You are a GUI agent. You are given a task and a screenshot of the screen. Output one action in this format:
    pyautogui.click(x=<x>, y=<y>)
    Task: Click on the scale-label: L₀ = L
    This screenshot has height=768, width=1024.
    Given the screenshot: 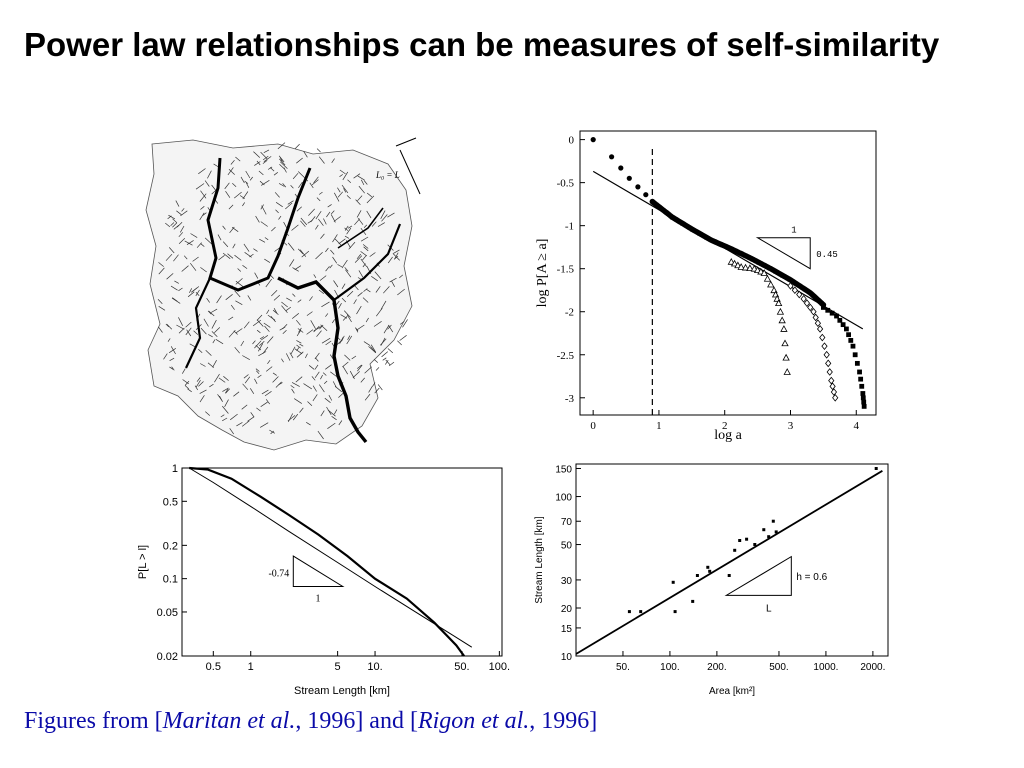 What is the action you would take?
    pyautogui.click(x=387, y=175)
    